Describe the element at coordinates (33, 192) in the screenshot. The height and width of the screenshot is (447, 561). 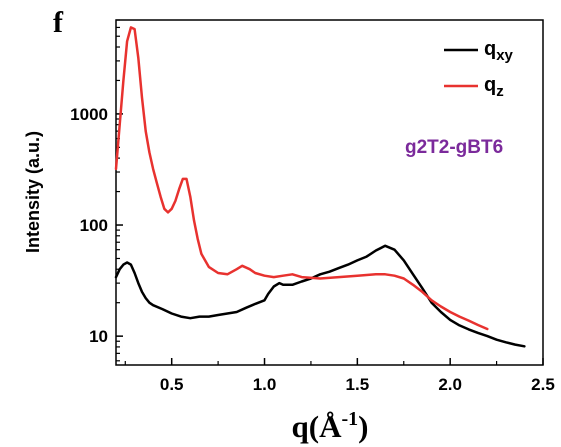
I see `y-axis-label: Intensity (a.u.)` at that location.